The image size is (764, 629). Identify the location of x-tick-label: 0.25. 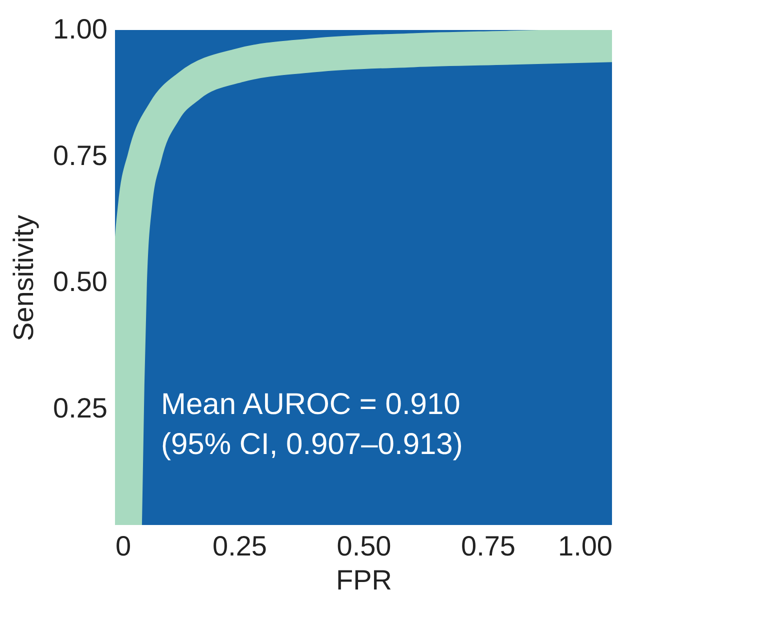
(239, 546).